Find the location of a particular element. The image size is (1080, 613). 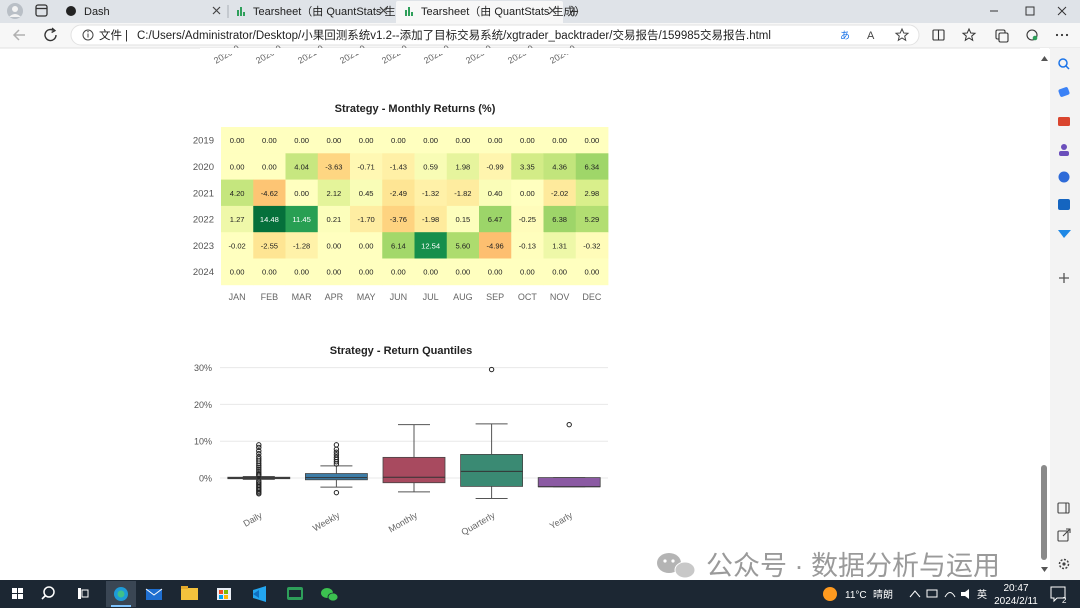

taskbar-wechat-icon is located at coordinates (330, 595).